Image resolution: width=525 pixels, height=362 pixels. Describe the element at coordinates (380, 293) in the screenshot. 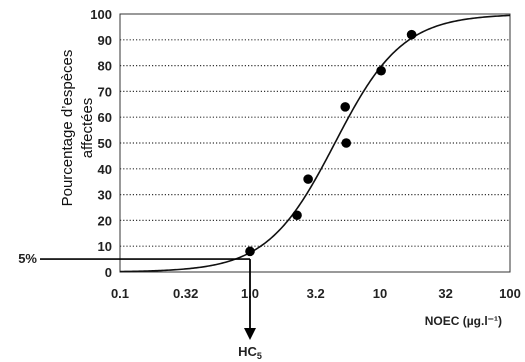

I see `x-tick-label: 10` at that location.